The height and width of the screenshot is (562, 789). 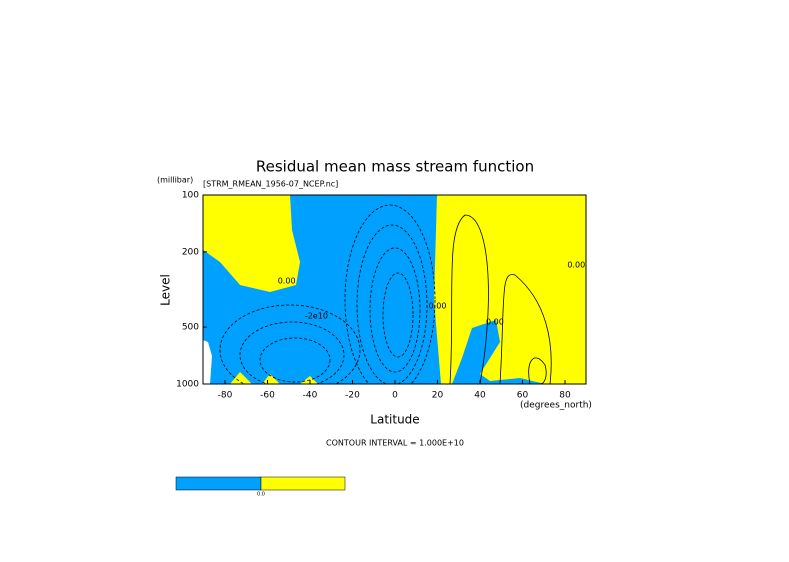 I want to click on chart-title: Residual mean mass stream function, so click(x=395, y=167).